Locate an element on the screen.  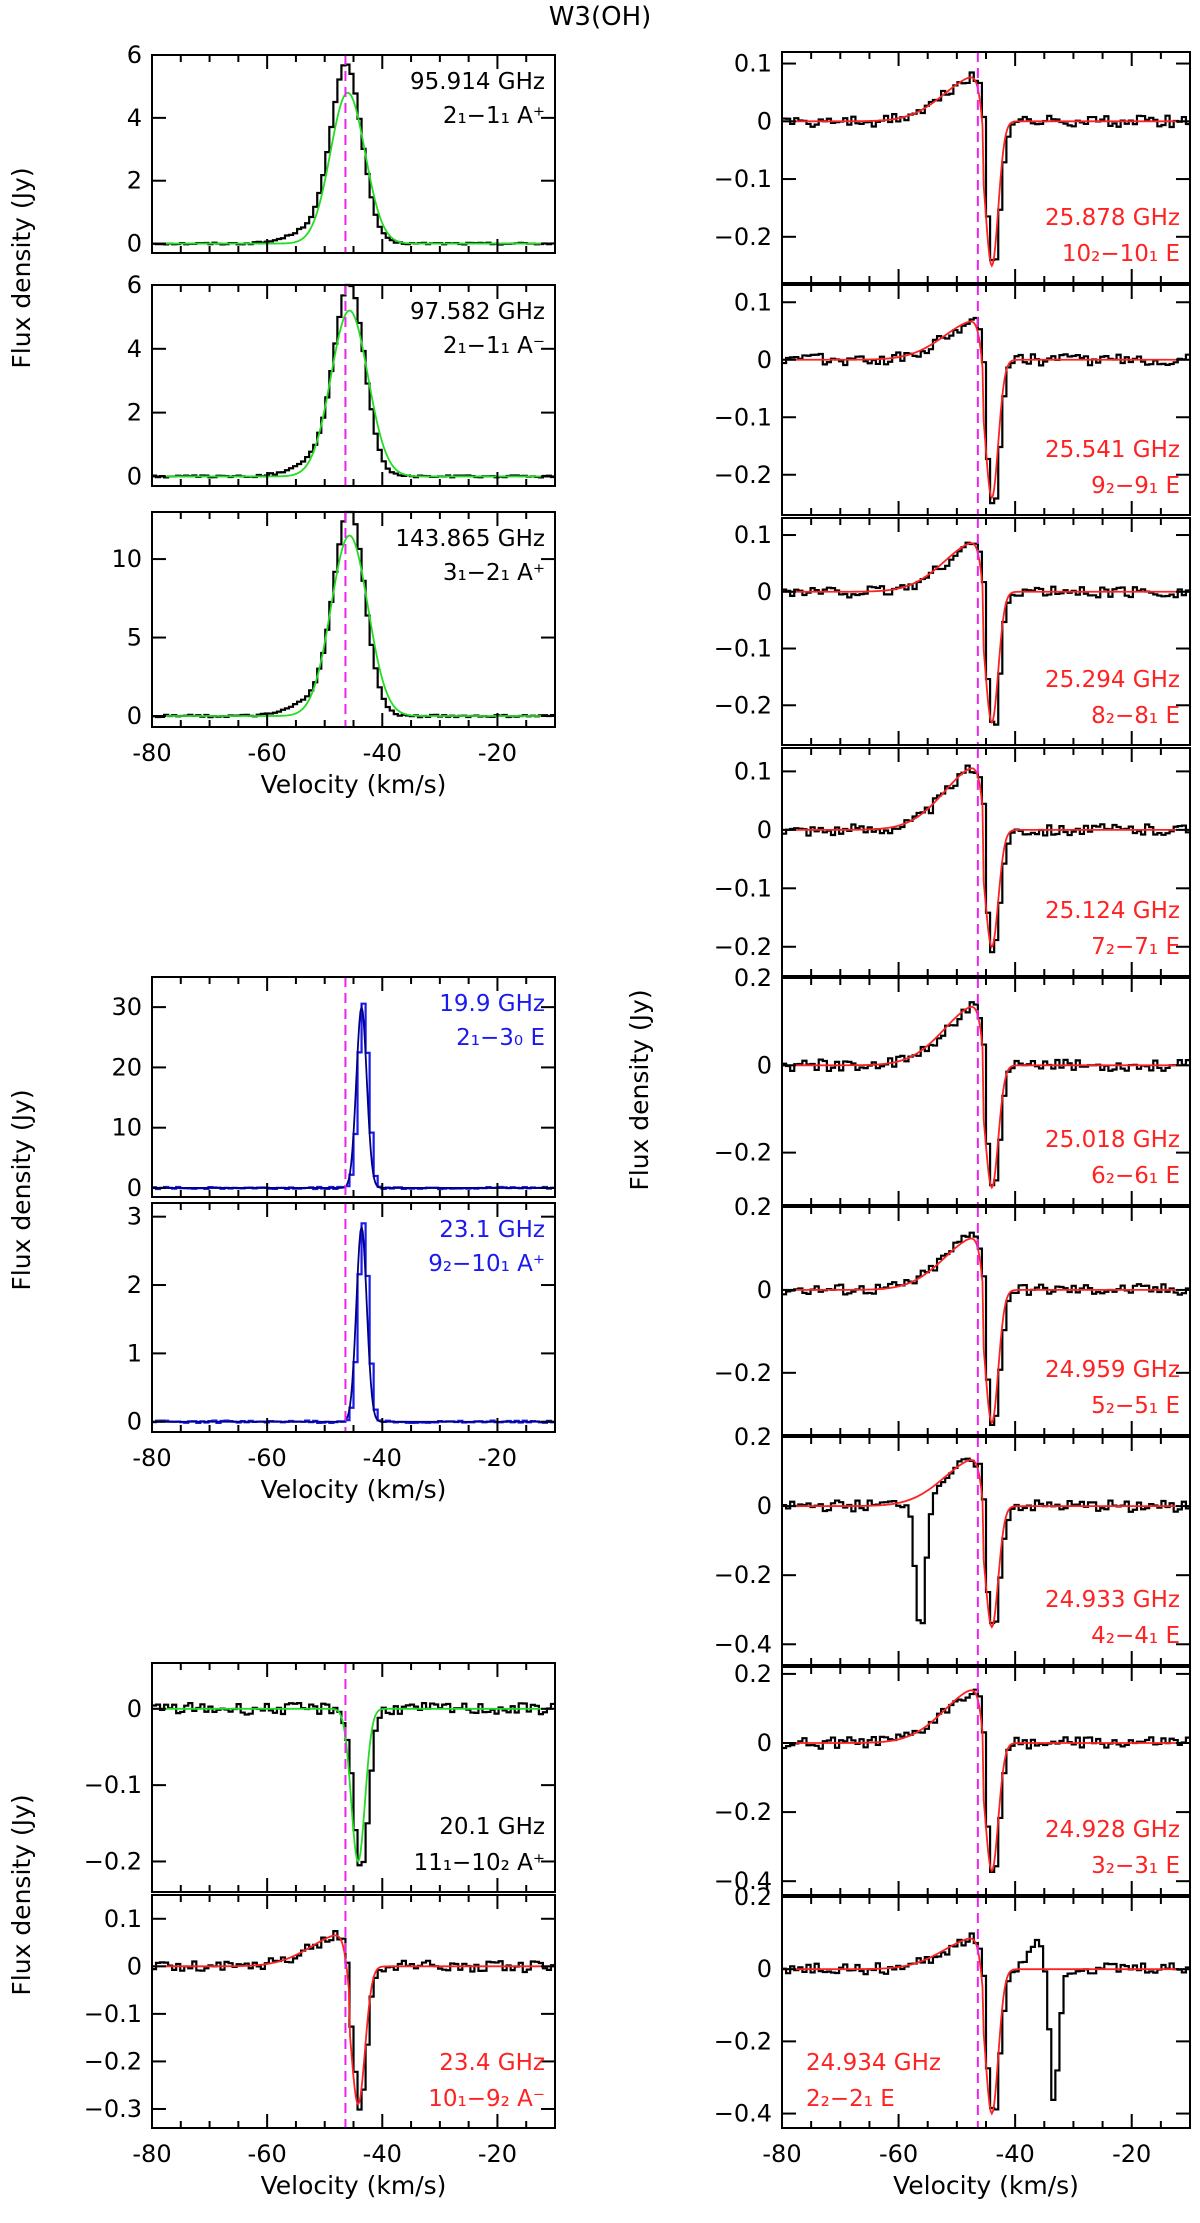
observed-spectrum-R5 is located at coordinates (986, 1094).